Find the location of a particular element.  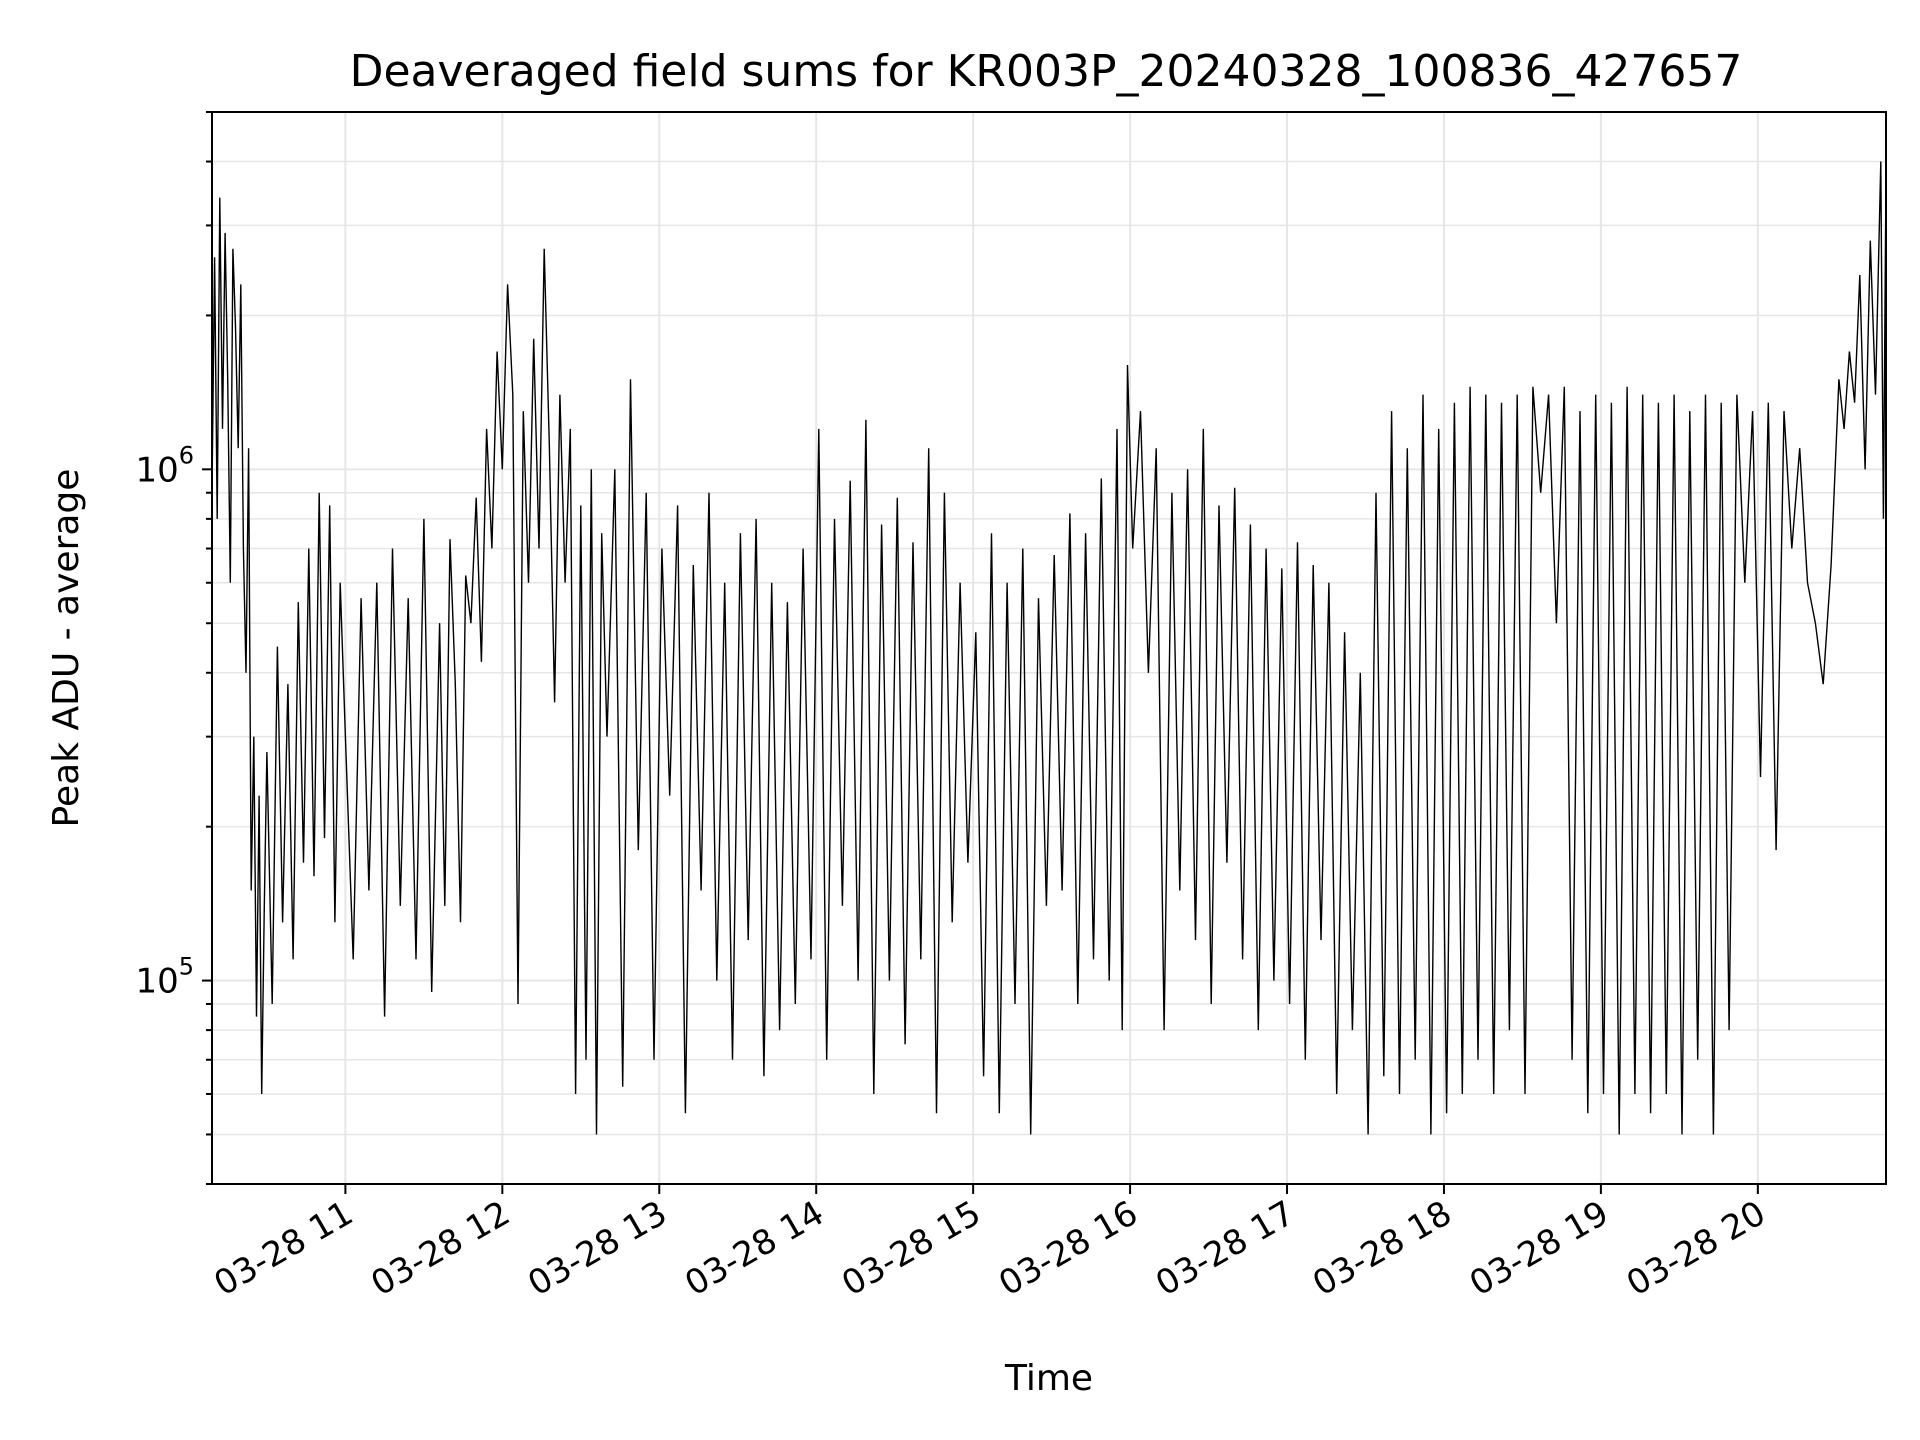

x-axis-label: Time is located at coordinates (1048, 1378).